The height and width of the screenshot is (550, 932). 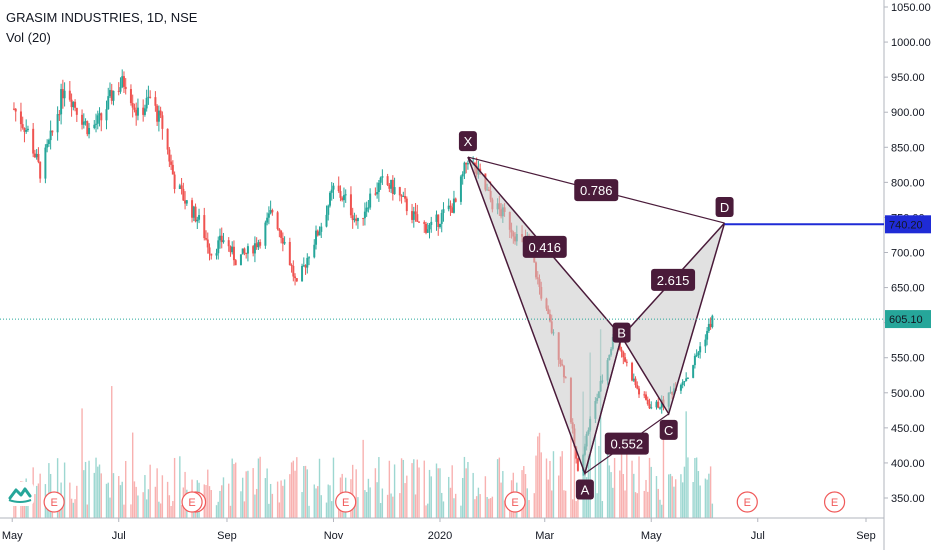 What do you see at coordinates (544, 536) in the screenshot?
I see `x-tick-label: Mar` at bounding box center [544, 536].